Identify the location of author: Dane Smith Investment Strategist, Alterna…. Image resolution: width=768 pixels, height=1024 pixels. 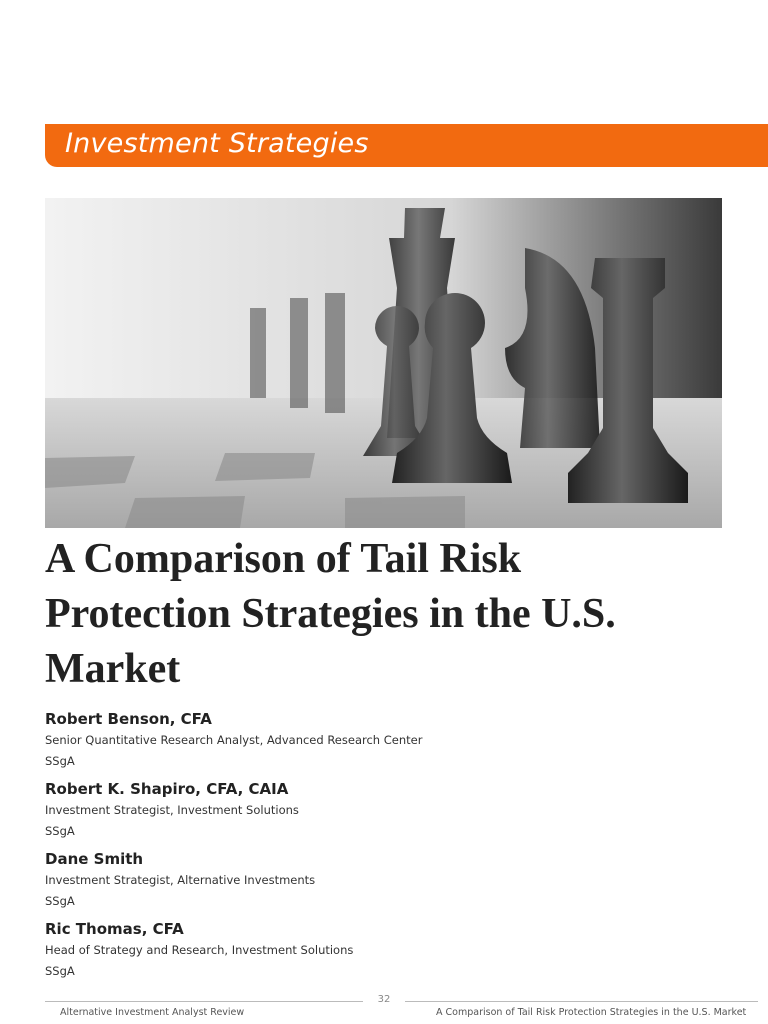
(233, 883).